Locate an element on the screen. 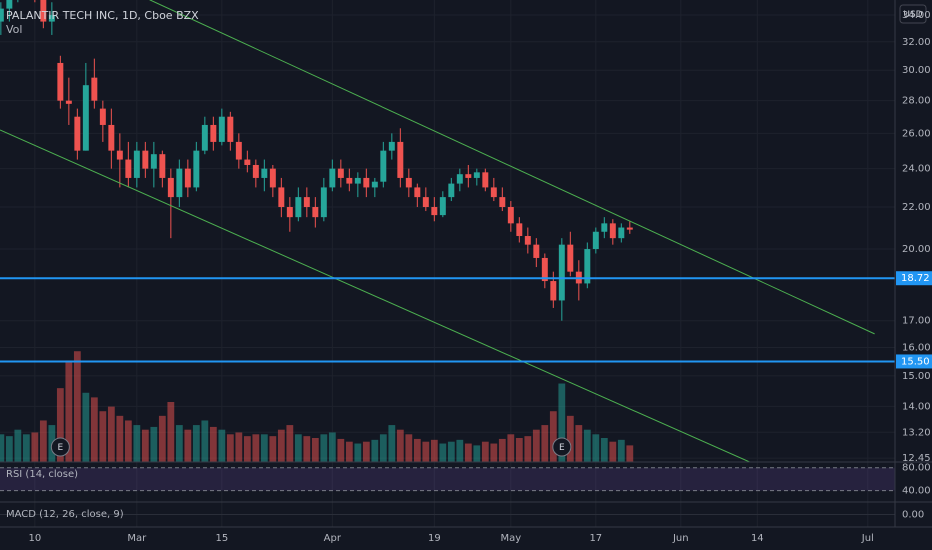  rsi-band is located at coordinates (447, 479).